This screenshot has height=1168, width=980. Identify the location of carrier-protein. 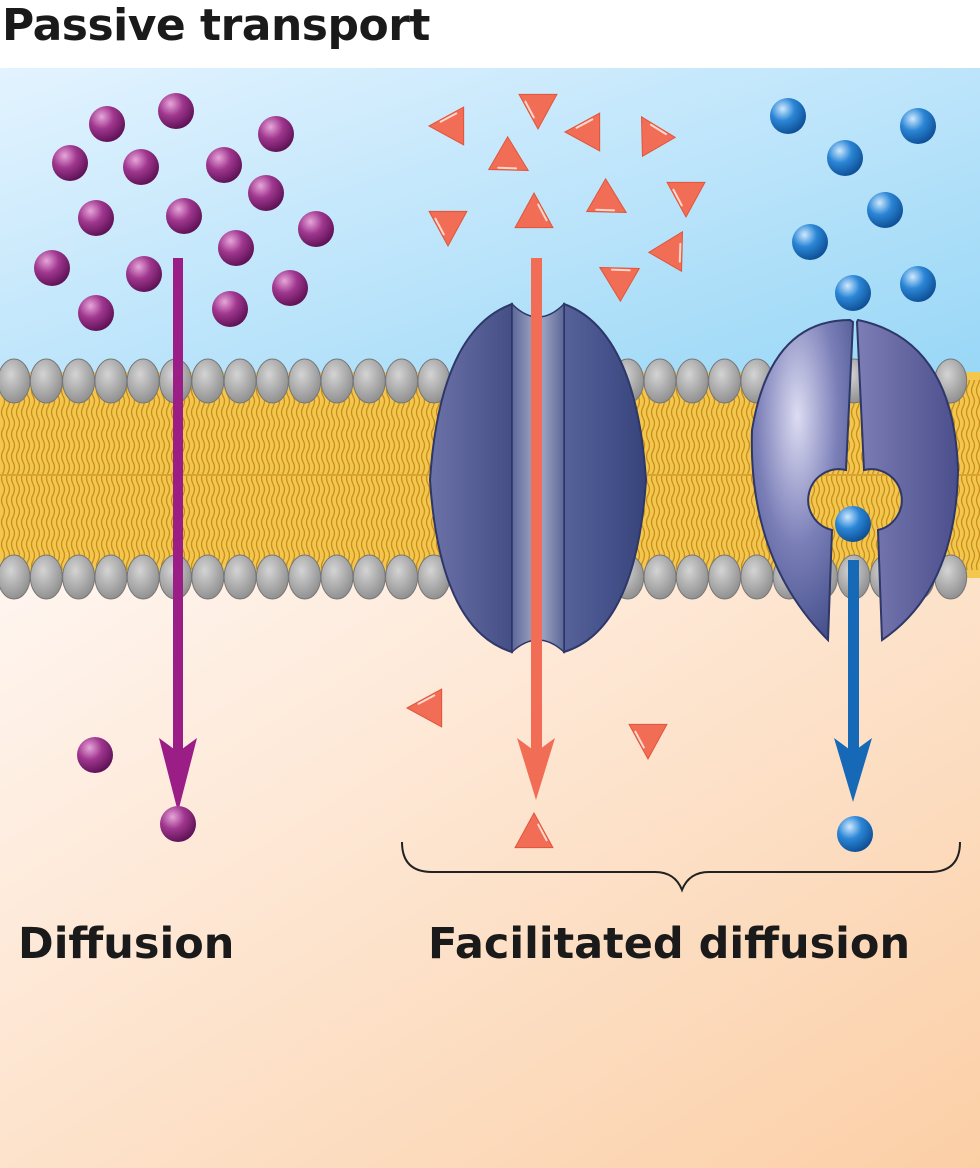
(855, 480).